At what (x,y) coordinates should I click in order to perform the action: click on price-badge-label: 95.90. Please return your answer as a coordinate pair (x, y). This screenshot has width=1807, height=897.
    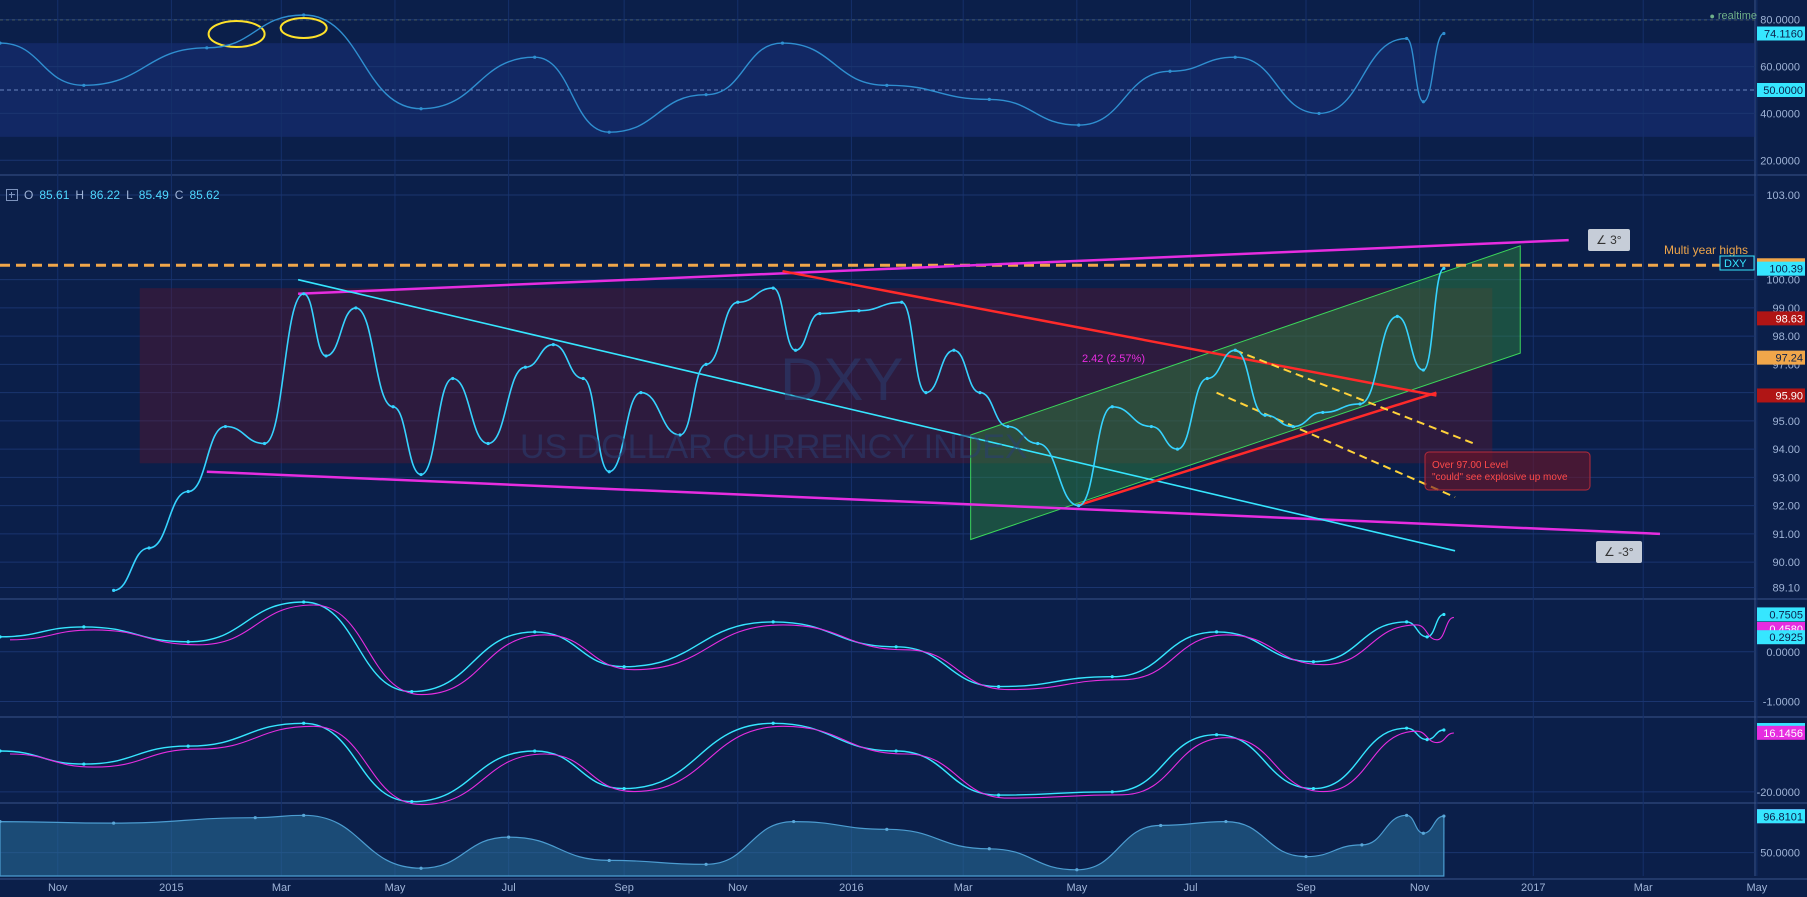
    Looking at the image, I should click on (1789, 396).